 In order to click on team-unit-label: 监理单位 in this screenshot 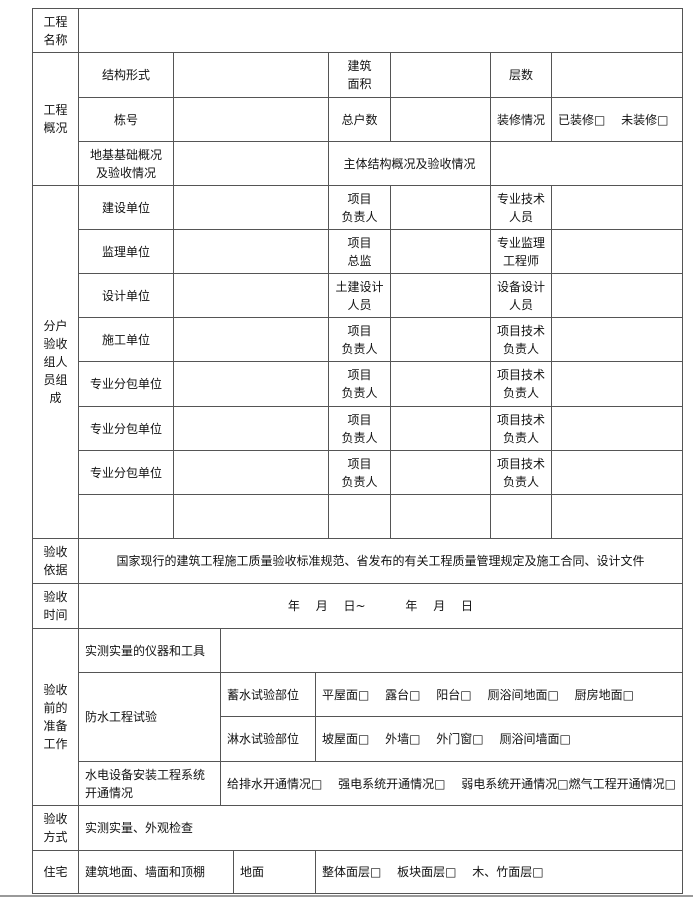, I will do `click(126, 251)`.